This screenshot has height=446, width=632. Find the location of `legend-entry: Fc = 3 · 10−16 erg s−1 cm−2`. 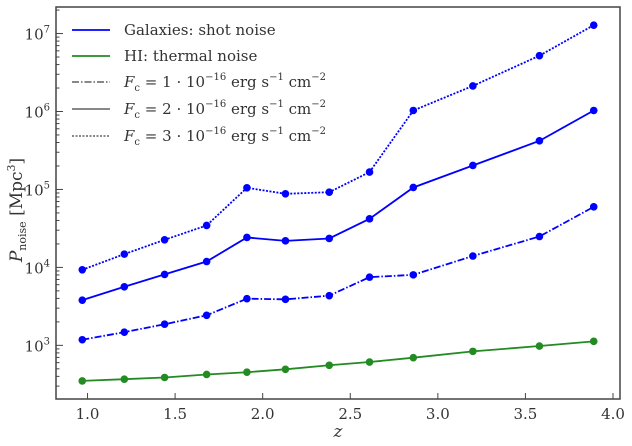

legend-entry: Fc = 3 · 10−16 erg s−1 cm−2 is located at coordinates (199, 137).